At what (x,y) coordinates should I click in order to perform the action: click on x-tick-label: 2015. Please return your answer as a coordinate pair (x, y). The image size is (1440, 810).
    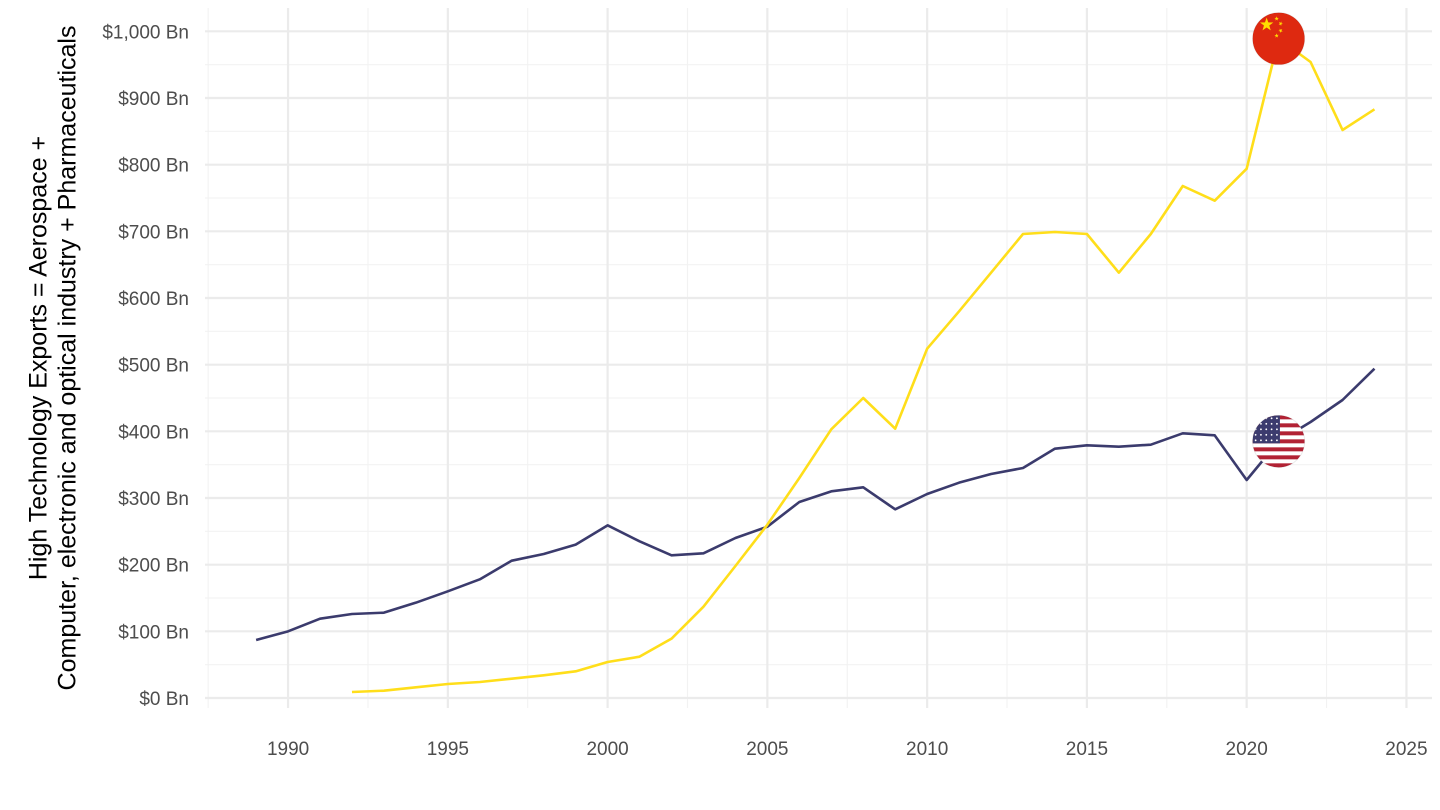
    Looking at the image, I should click on (1087, 749).